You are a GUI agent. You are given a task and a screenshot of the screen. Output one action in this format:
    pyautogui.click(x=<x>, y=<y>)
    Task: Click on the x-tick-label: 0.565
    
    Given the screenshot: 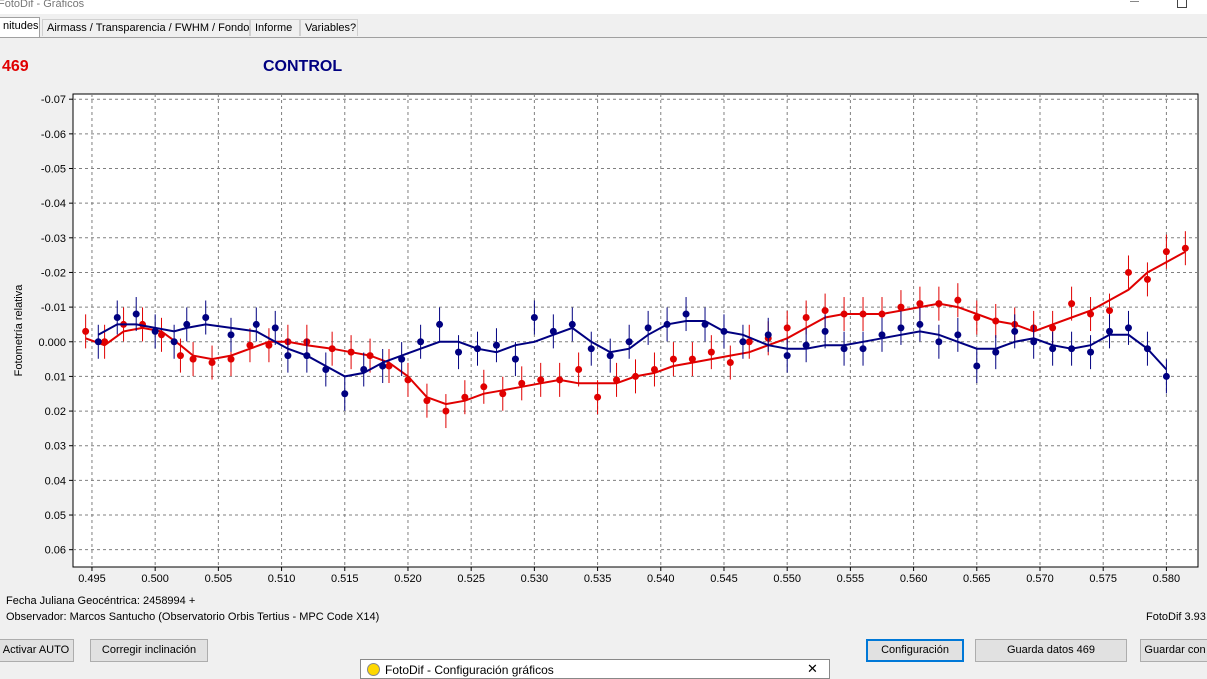 What is the action you would take?
    pyautogui.click(x=977, y=579)
    